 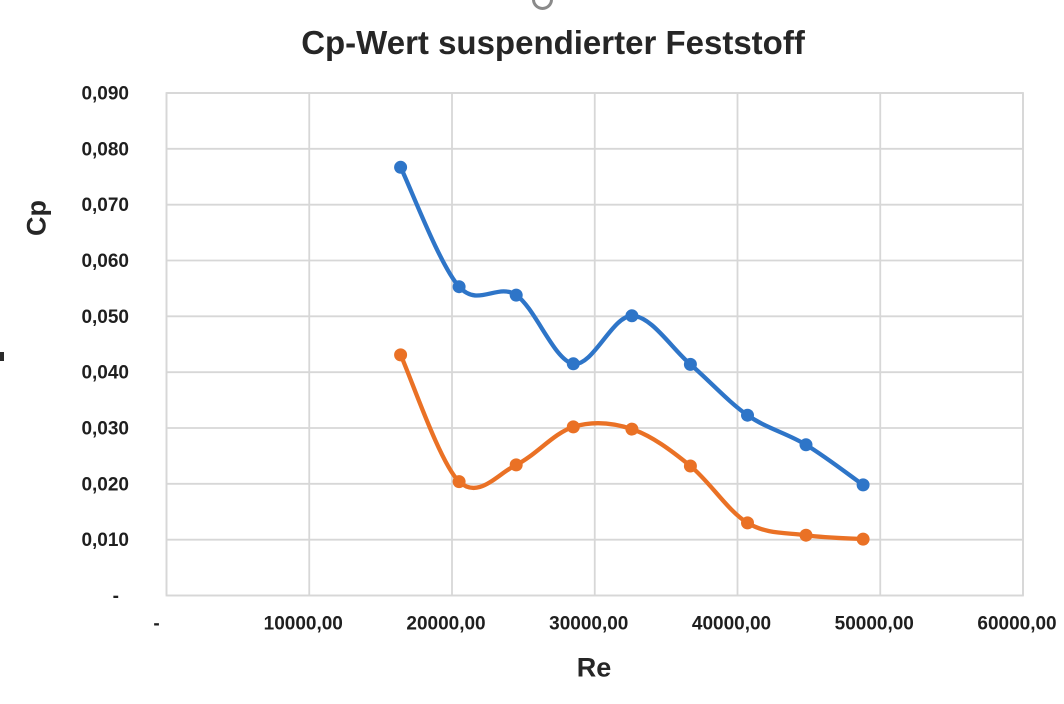 What do you see at coordinates (105, 540) in the screenshot?
I see `y-tick-label: 0,010` at bounding box center [105, 540].